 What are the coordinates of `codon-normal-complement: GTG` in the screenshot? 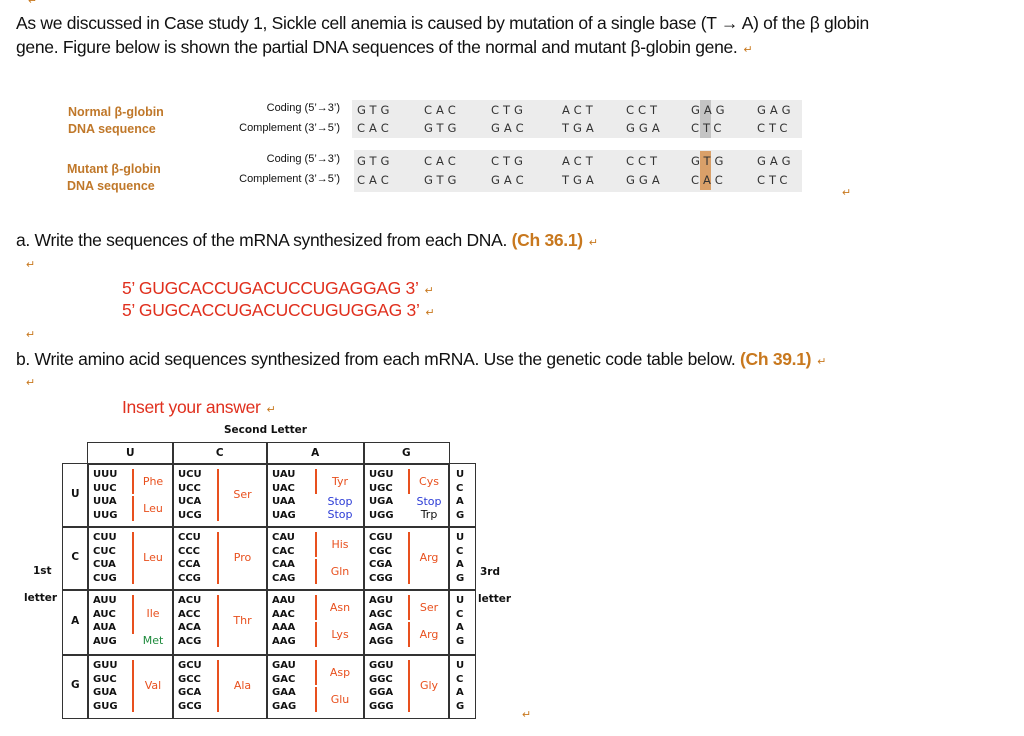 It's located at (442, 128).